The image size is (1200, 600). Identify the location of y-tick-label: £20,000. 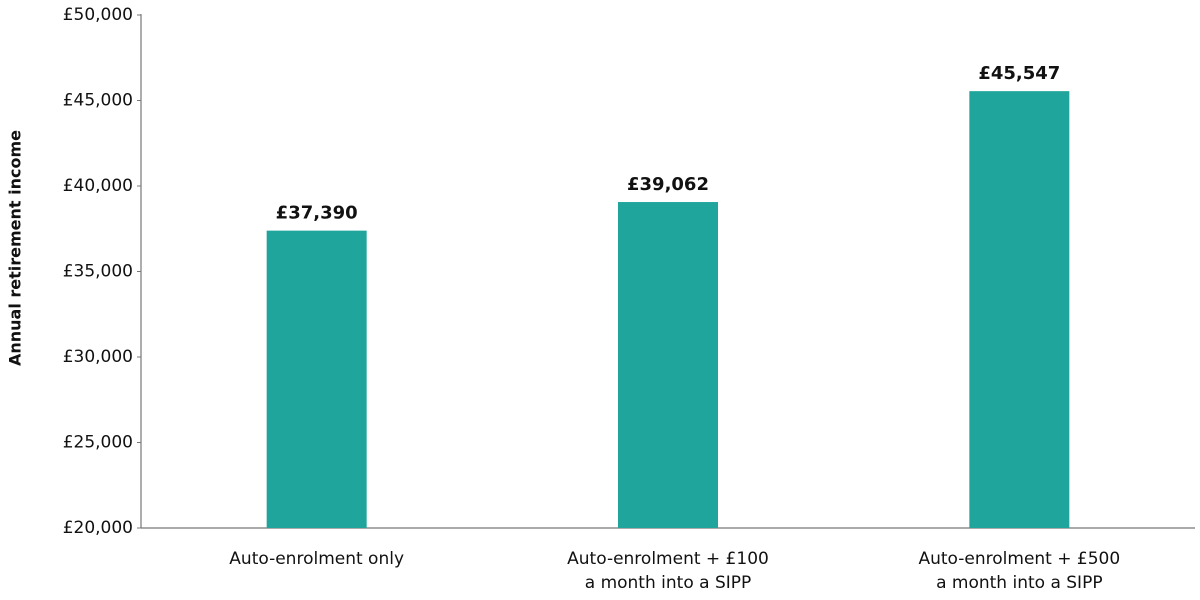
(98, 528).